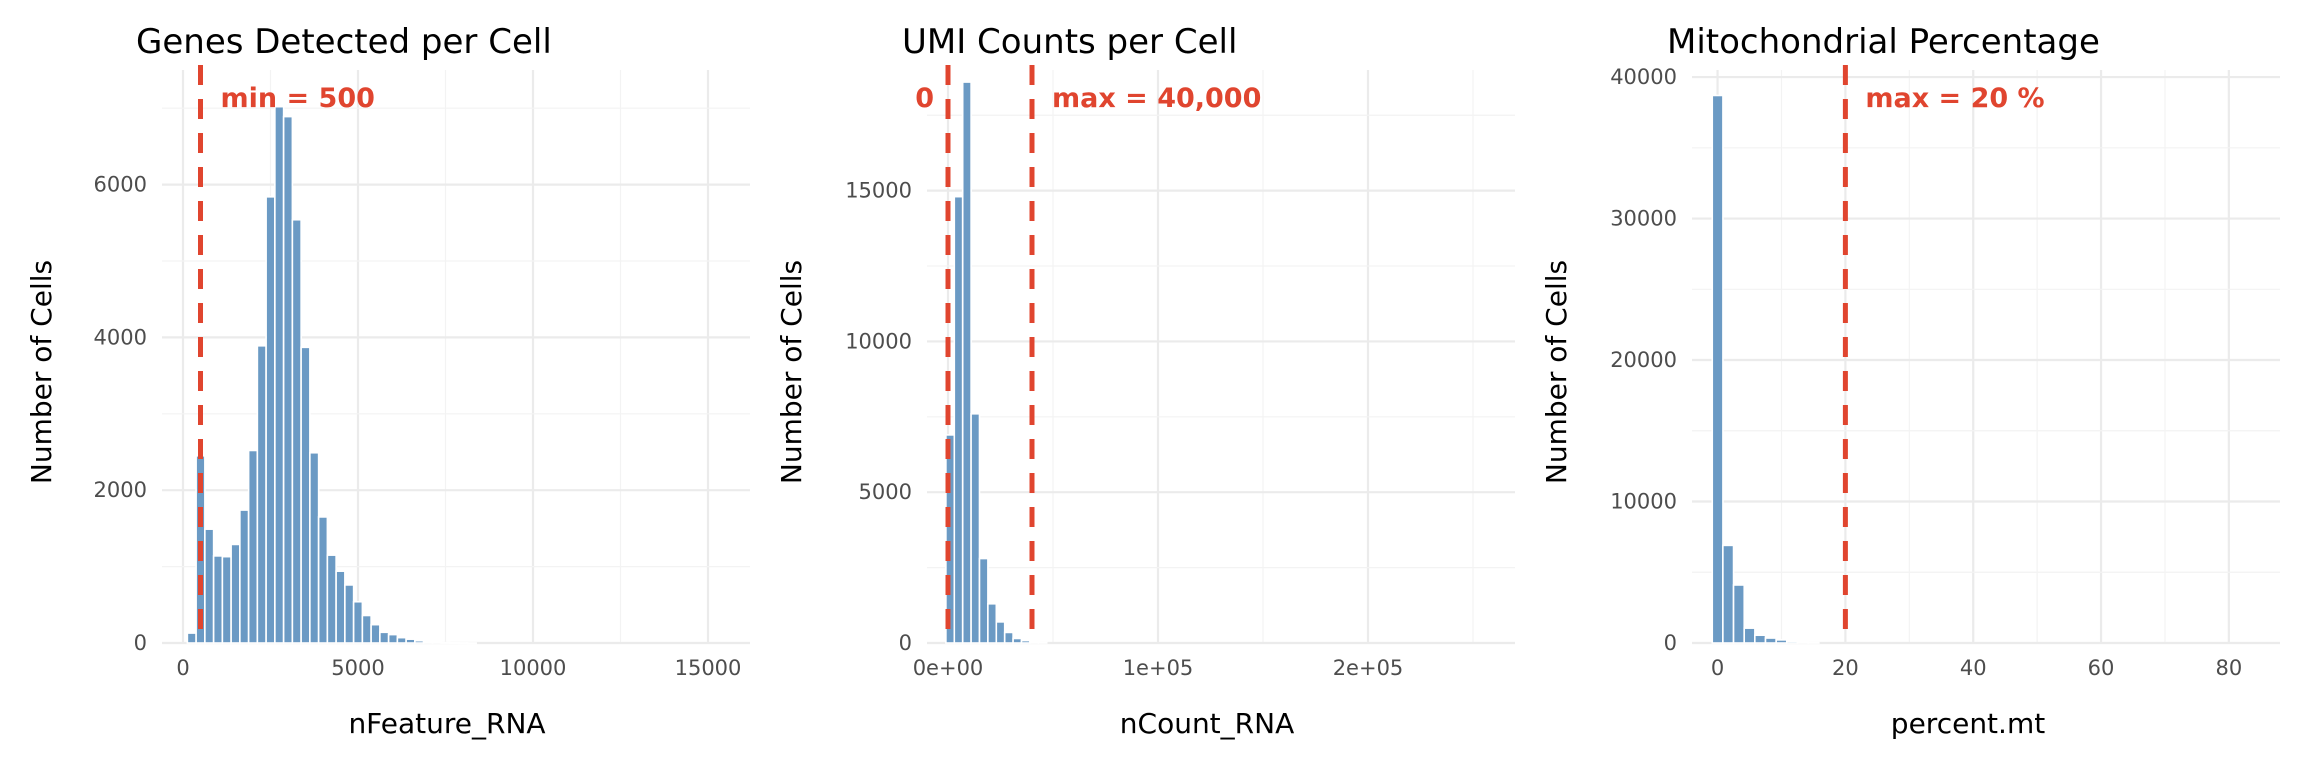 The image size is (2304, 768). What do you see at coordinates (1968, 723) in the screenshot?
I see `x-axis-title: percent.mt` at bounding box center [1968, 723].